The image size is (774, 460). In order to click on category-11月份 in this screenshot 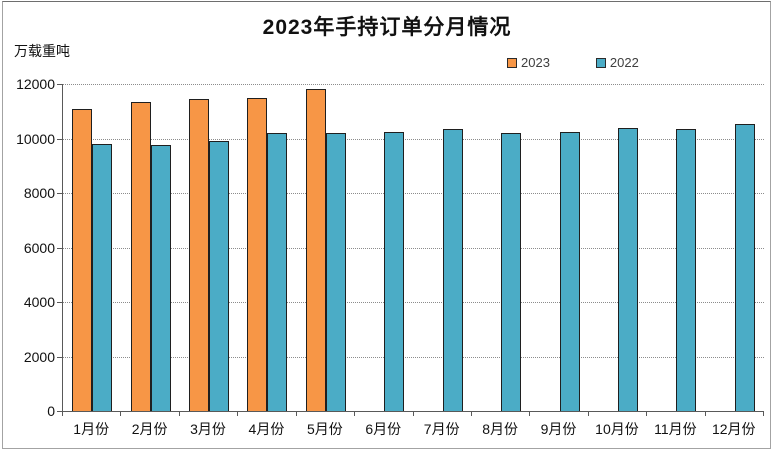, I will do `click(676, 247)`.